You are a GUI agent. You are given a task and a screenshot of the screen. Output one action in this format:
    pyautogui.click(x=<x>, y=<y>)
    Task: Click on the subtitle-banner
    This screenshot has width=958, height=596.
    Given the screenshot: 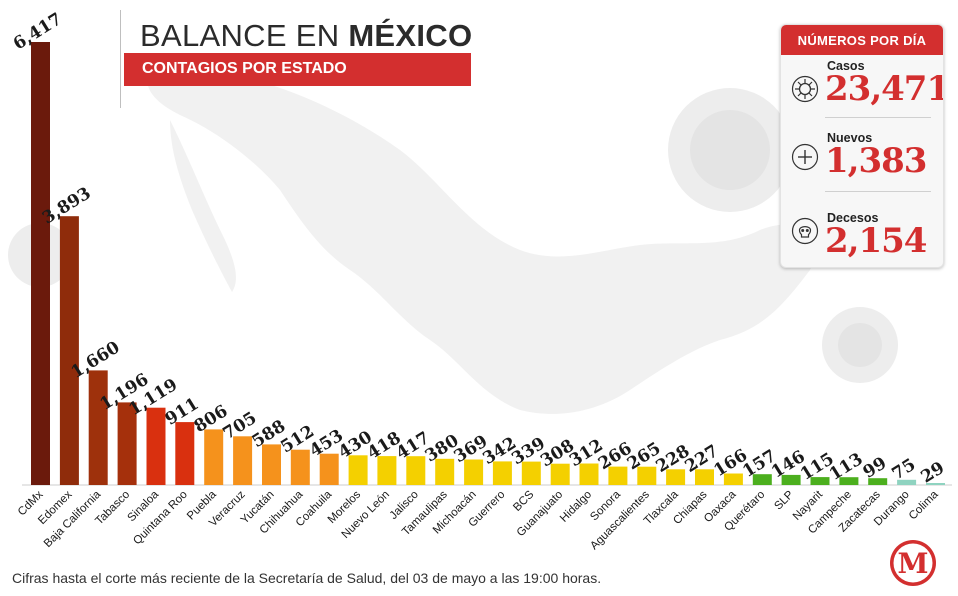 What is the action you would take?
    pyautogui.click(x=297, y=69)
    